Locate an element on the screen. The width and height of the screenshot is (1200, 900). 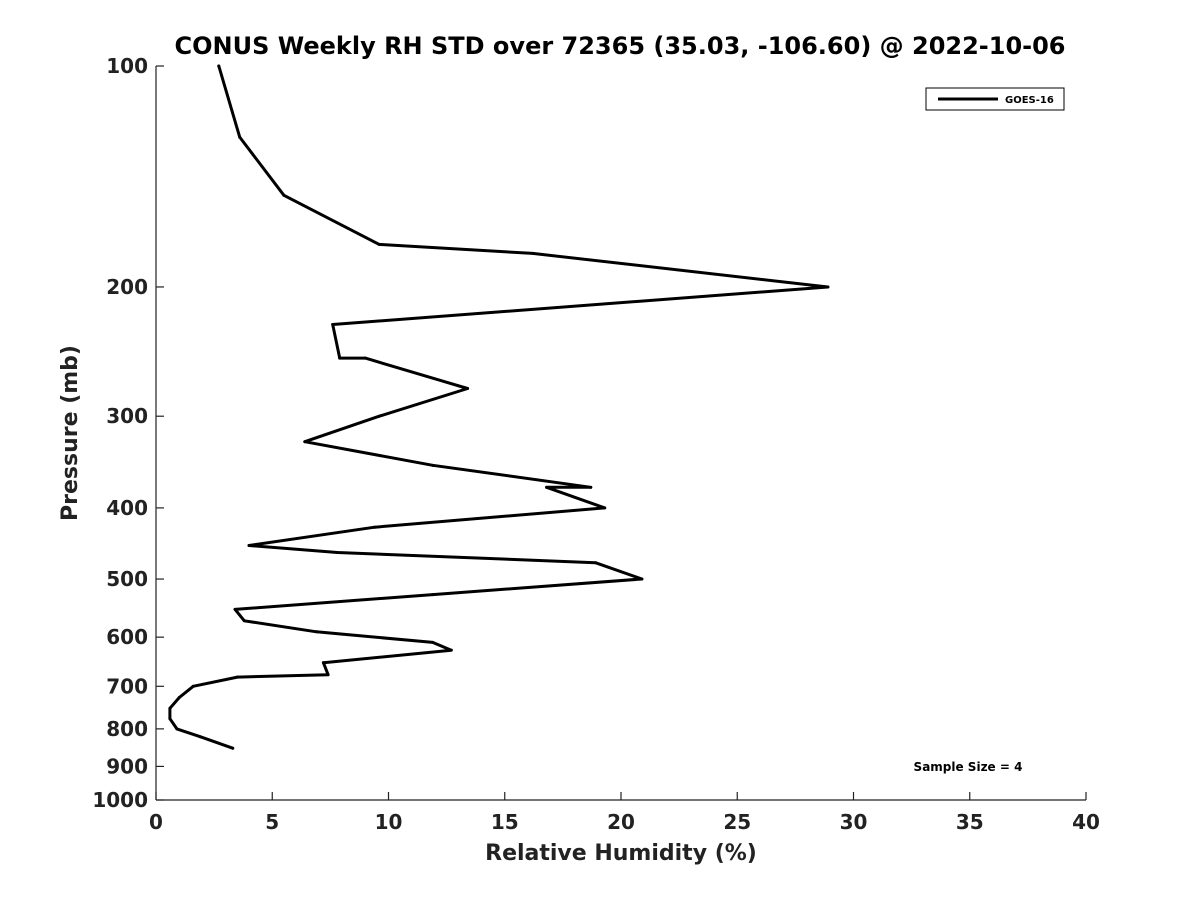
y-tick-label: 500 is located at coordinates (127, 579).